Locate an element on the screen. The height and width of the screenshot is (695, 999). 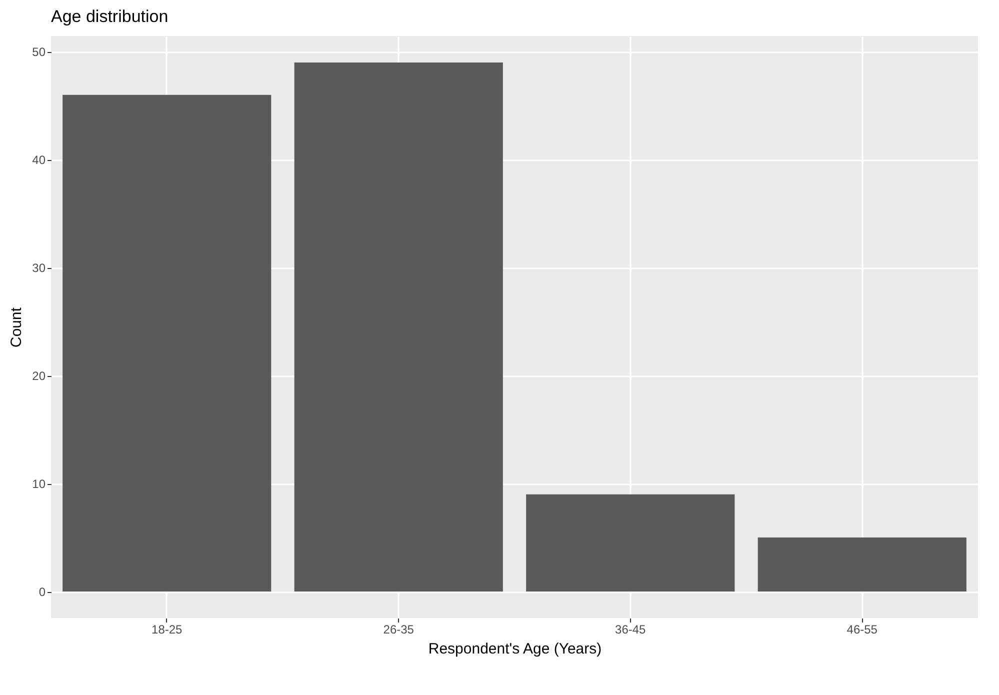
y-tick-label: 0 is located at coordinates (42, 592).